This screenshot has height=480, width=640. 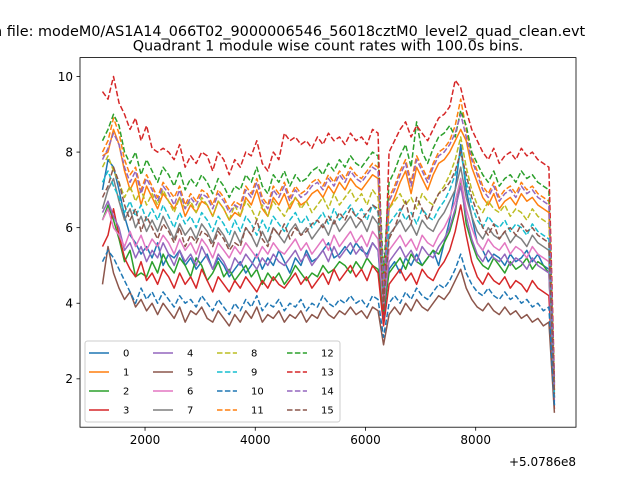 I want to click on legend-box, so click(x=212, y=381).